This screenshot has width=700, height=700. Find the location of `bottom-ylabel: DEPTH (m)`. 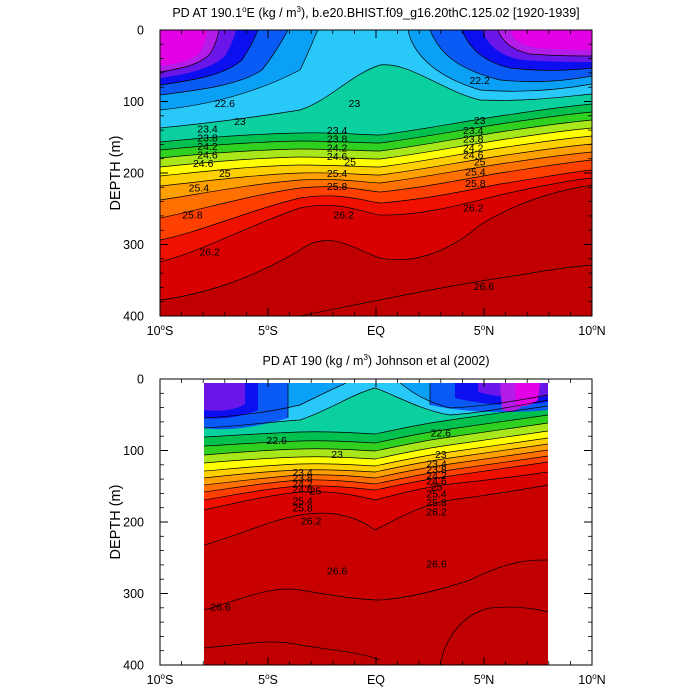

bottom-ylabel: DEPTH (m) is located at coordinates (116, 522).